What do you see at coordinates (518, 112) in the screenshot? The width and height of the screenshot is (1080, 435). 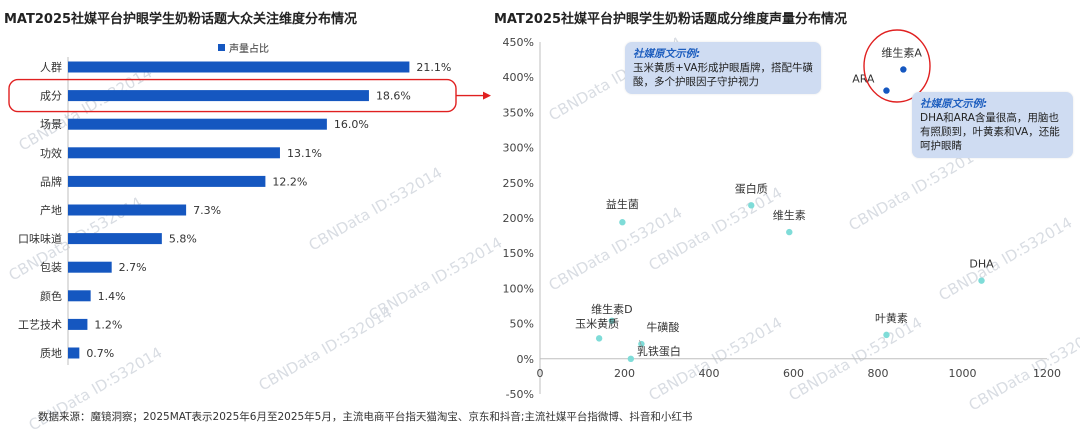 I see `y-tick-label: 350%` at bounding box center [518, 112].